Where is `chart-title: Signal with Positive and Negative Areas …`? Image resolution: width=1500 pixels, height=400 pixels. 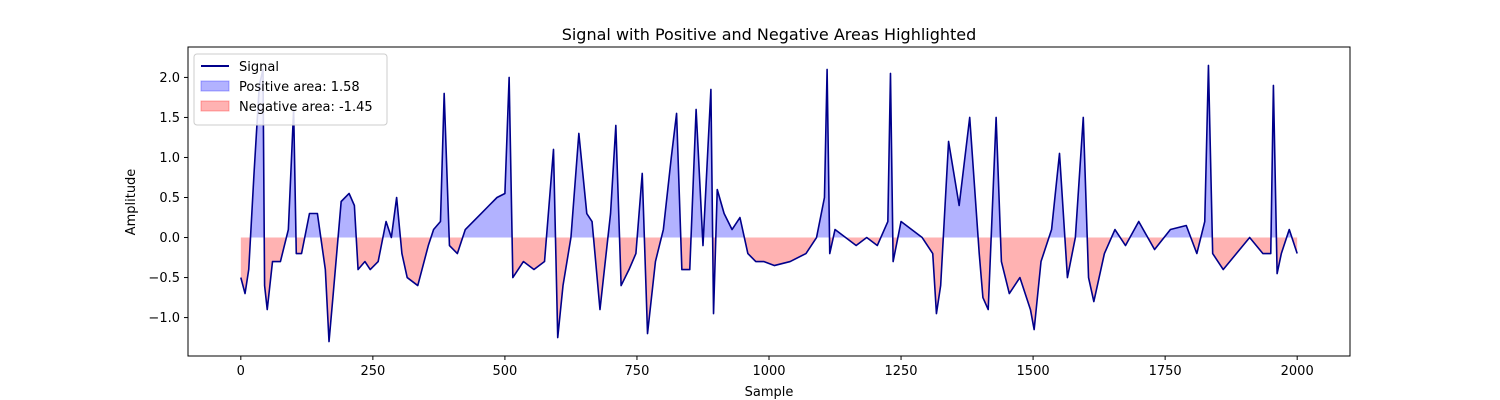
chart-title: Signal with Positive and Negative Areas … is located at coordinates (769, 34).